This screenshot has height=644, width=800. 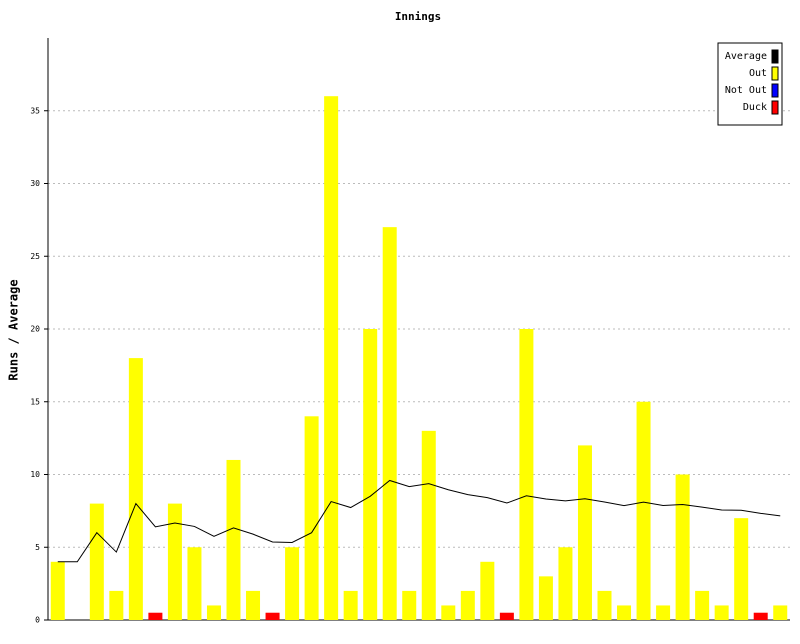 What do you see at coordinates (418, 16) in the screenshot?
I see `chart-title: Innings` at bounding box center [418, 16].